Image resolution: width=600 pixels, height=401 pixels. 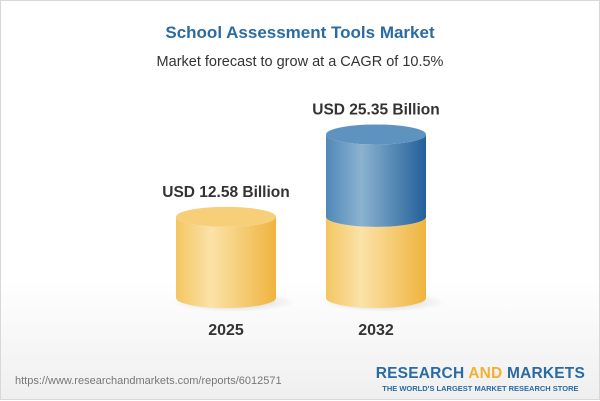 What do you see at coordinates (300, 32) in the screenshot?
I see `chart-title: School Assessment Tools Market` at bounding box center [300, 32].